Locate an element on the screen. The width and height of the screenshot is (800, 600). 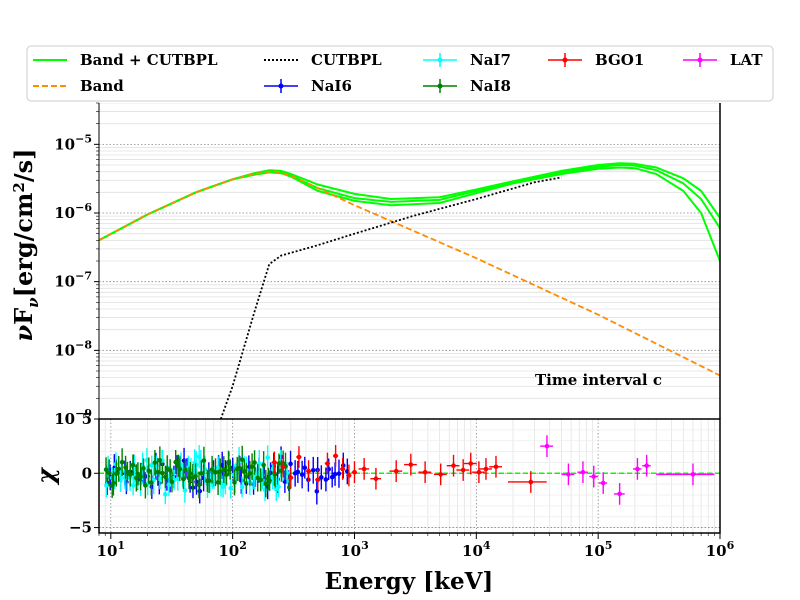
legend-item-nai8: NaI8 is located at coordinates (467, 86).